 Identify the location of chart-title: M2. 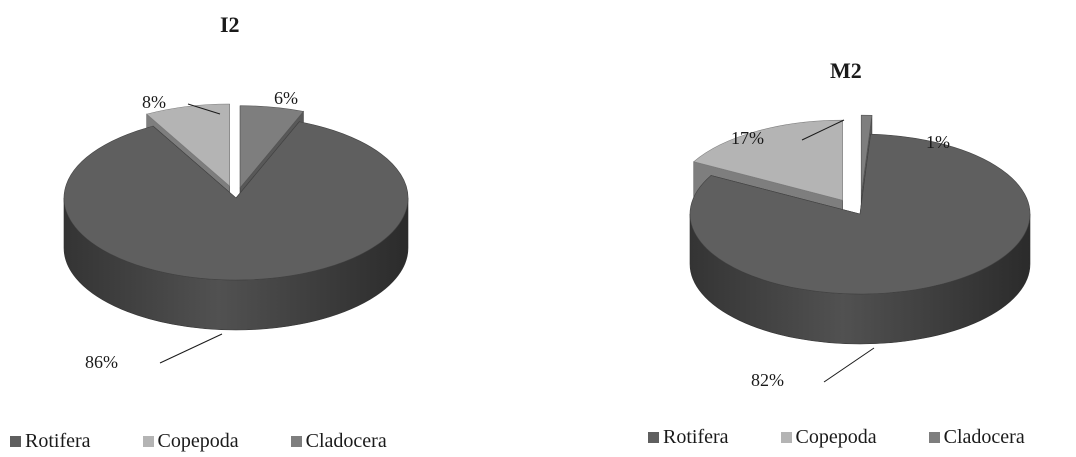
(846, 70).